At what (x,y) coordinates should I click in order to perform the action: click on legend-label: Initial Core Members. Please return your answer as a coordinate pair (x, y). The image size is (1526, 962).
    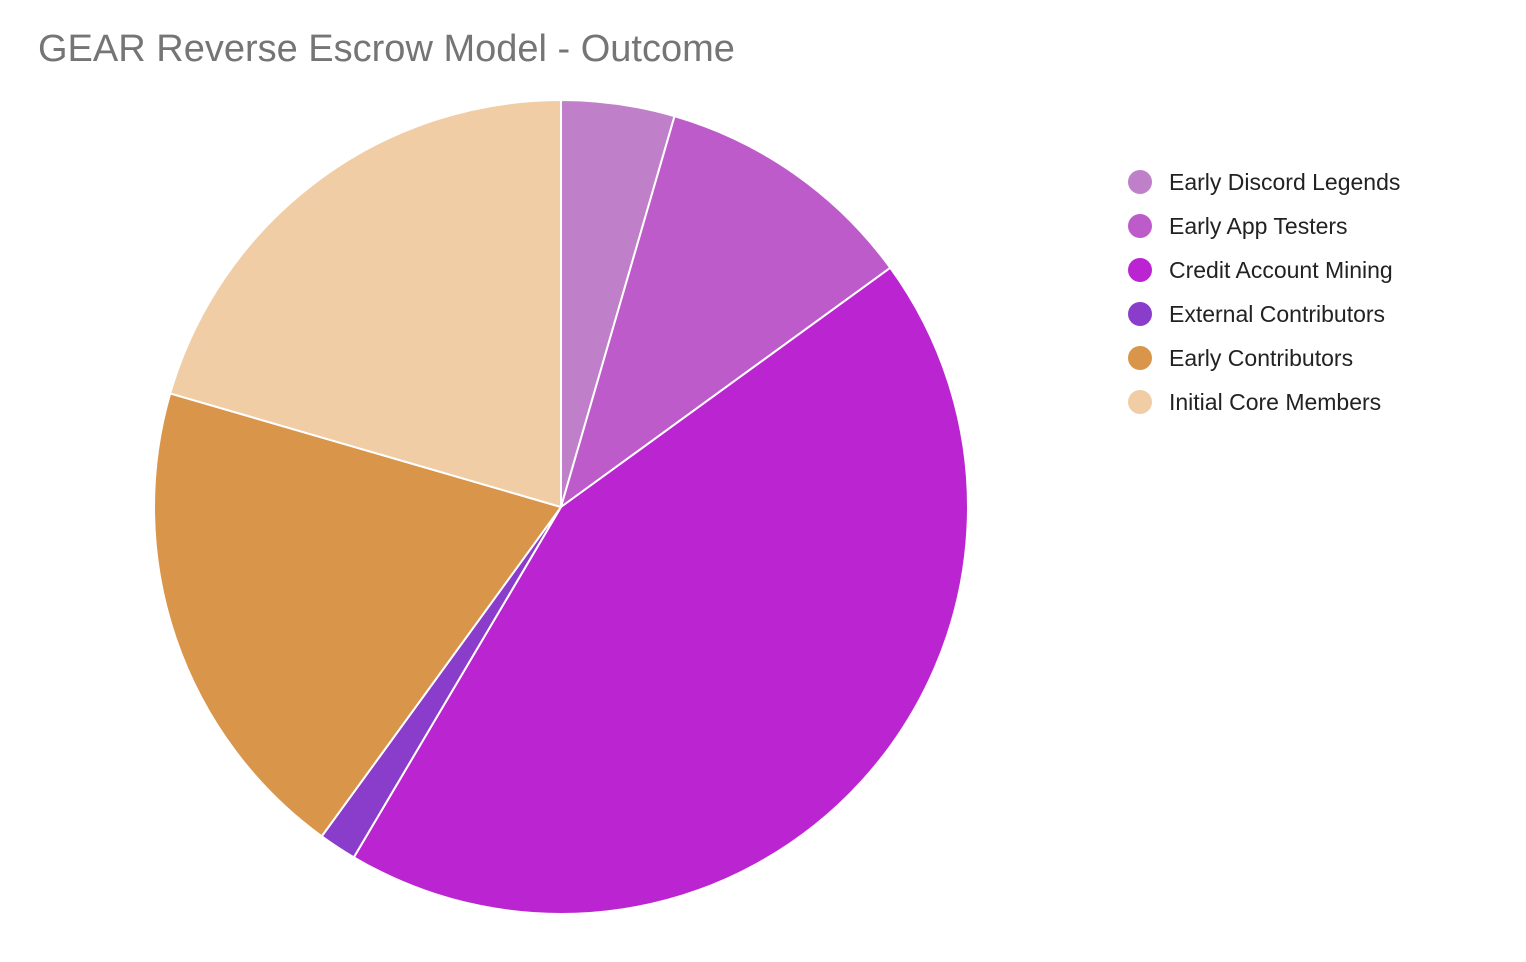
    Looking at the image, I should click on (1275, 401).